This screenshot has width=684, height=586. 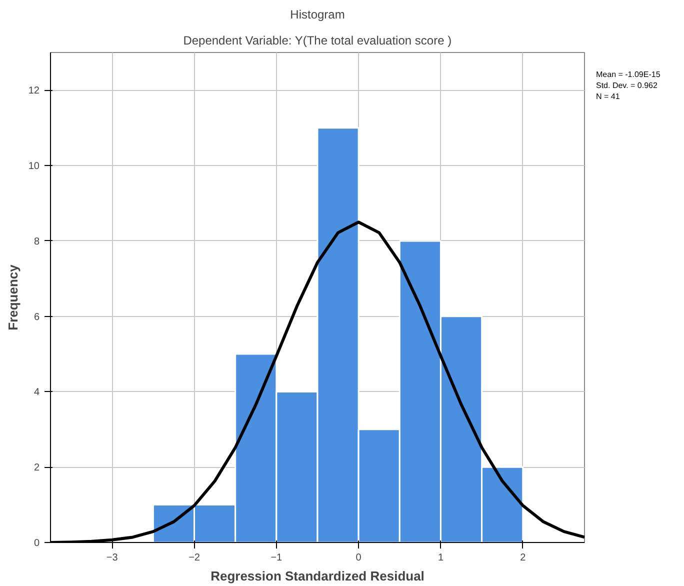 I want to click on y-tick-label: 12, so click(x=34, y=91).